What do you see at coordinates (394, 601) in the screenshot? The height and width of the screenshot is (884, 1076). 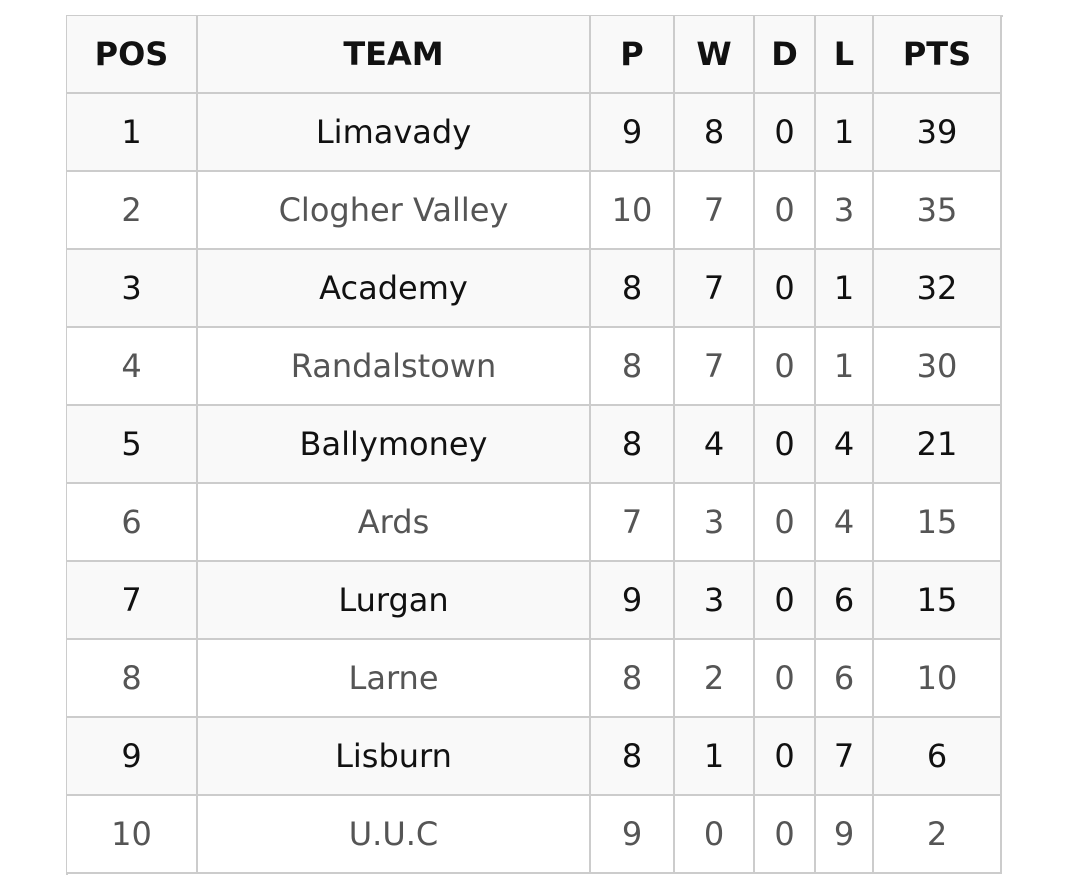 I see `table-cell: Lurgan` at bounding box center [394, 601].